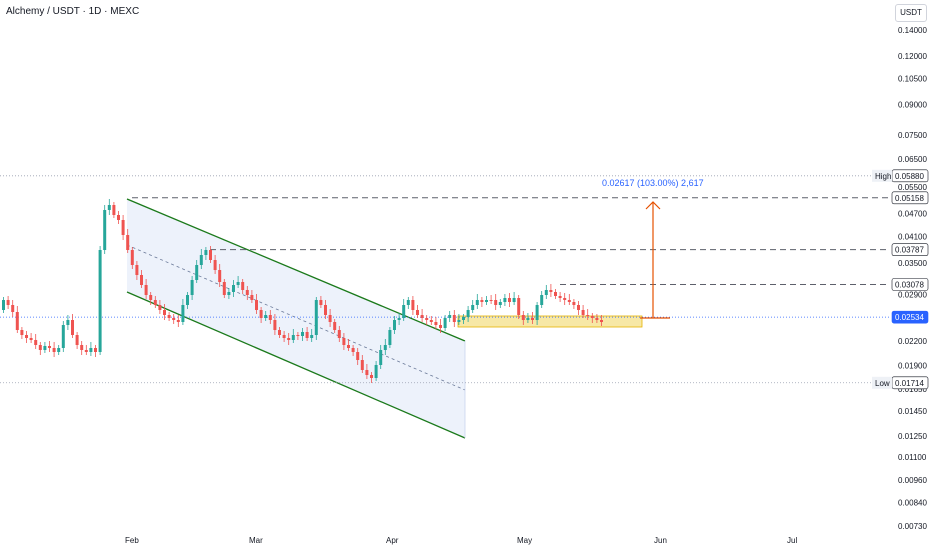 The height and width of the screenshot is (550, 932). I want to click on price-badge-value: 0.03078, so click(909, 284).